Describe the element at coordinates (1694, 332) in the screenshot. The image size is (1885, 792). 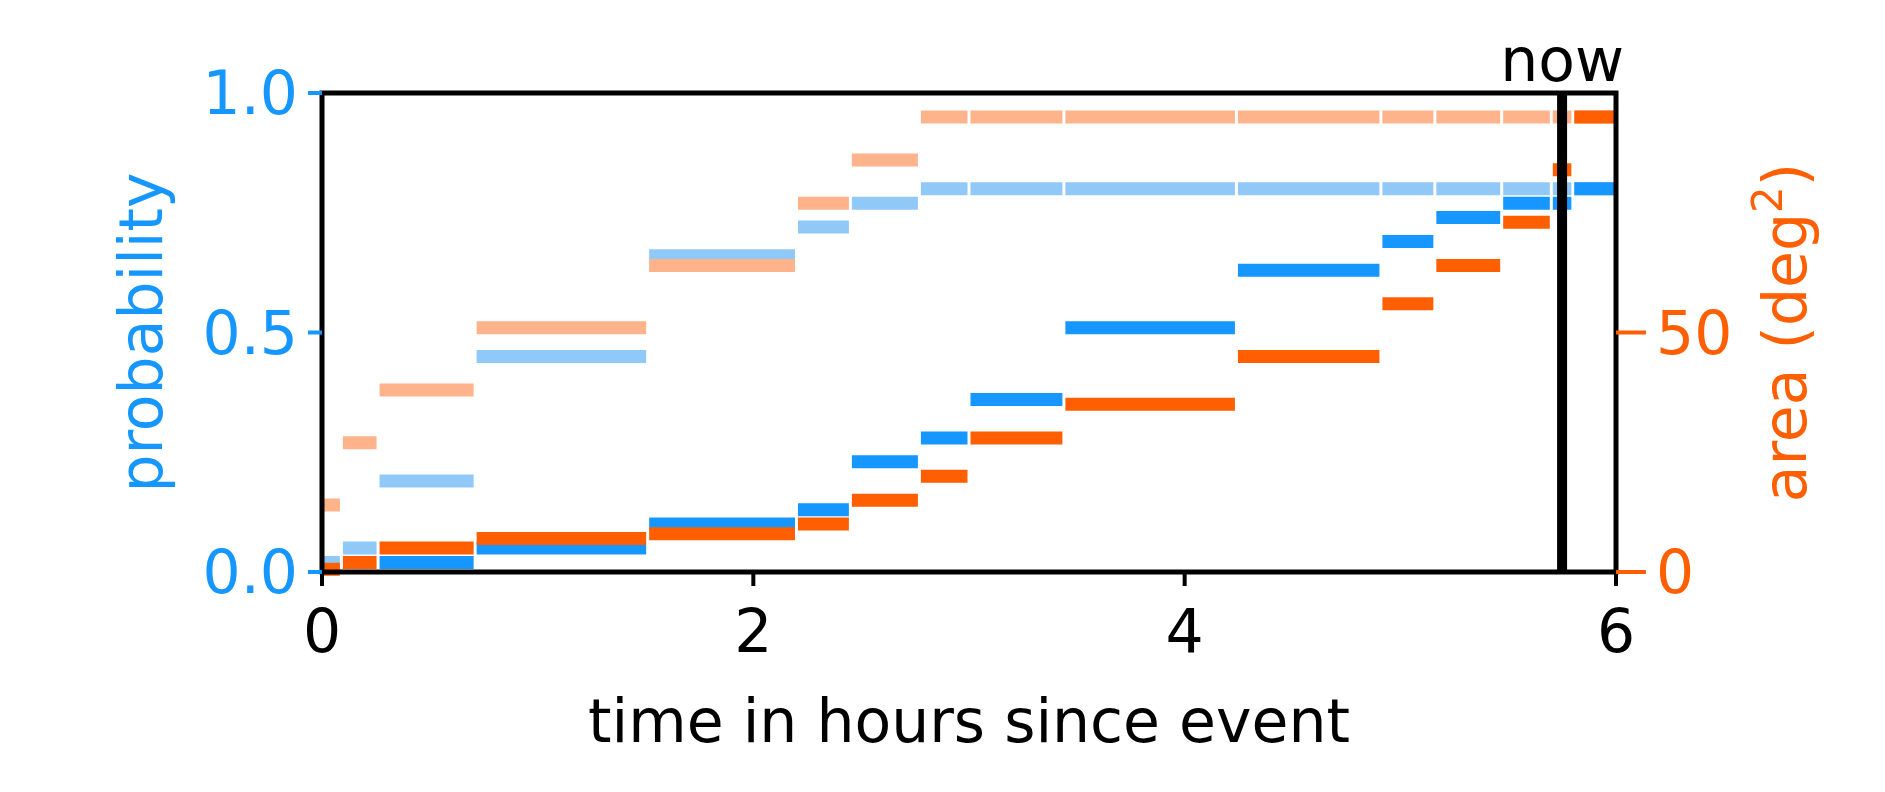
I see `y2-tick-label: 50` at that location.